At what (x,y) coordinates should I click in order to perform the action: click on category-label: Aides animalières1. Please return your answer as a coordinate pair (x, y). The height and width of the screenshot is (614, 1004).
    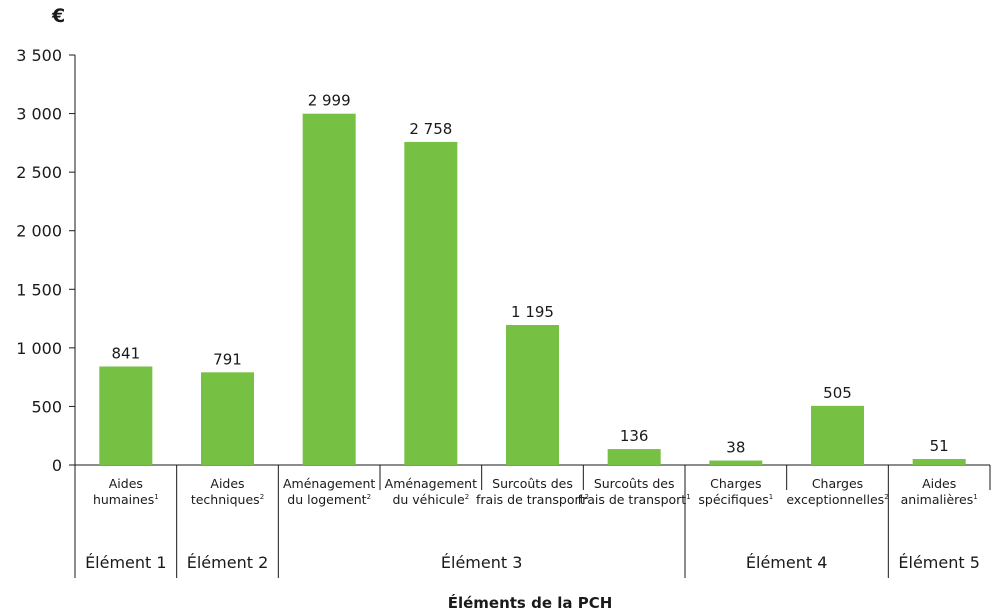
    Looking at the image, I should click on (939, 491).